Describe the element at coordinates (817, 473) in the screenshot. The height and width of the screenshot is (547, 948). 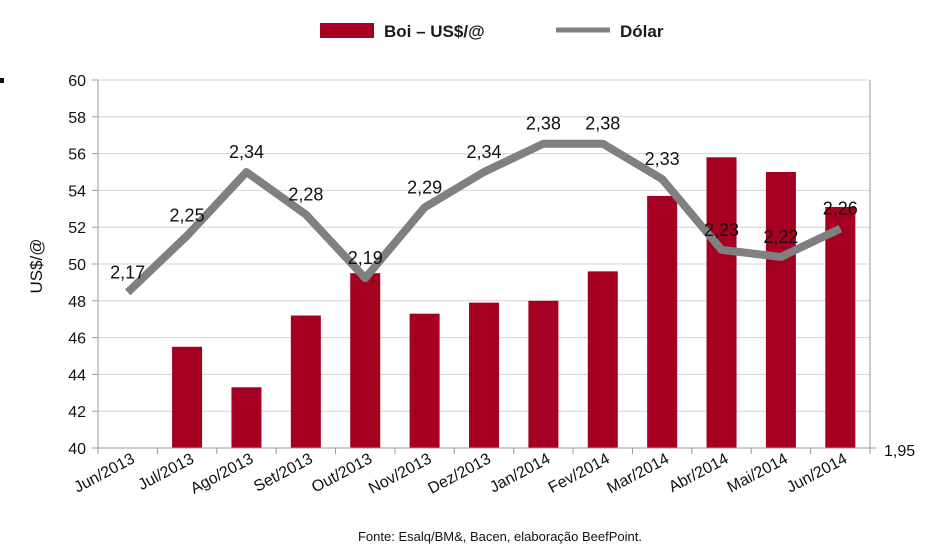
I see `x-tick-label: Jun/2014` at that location.